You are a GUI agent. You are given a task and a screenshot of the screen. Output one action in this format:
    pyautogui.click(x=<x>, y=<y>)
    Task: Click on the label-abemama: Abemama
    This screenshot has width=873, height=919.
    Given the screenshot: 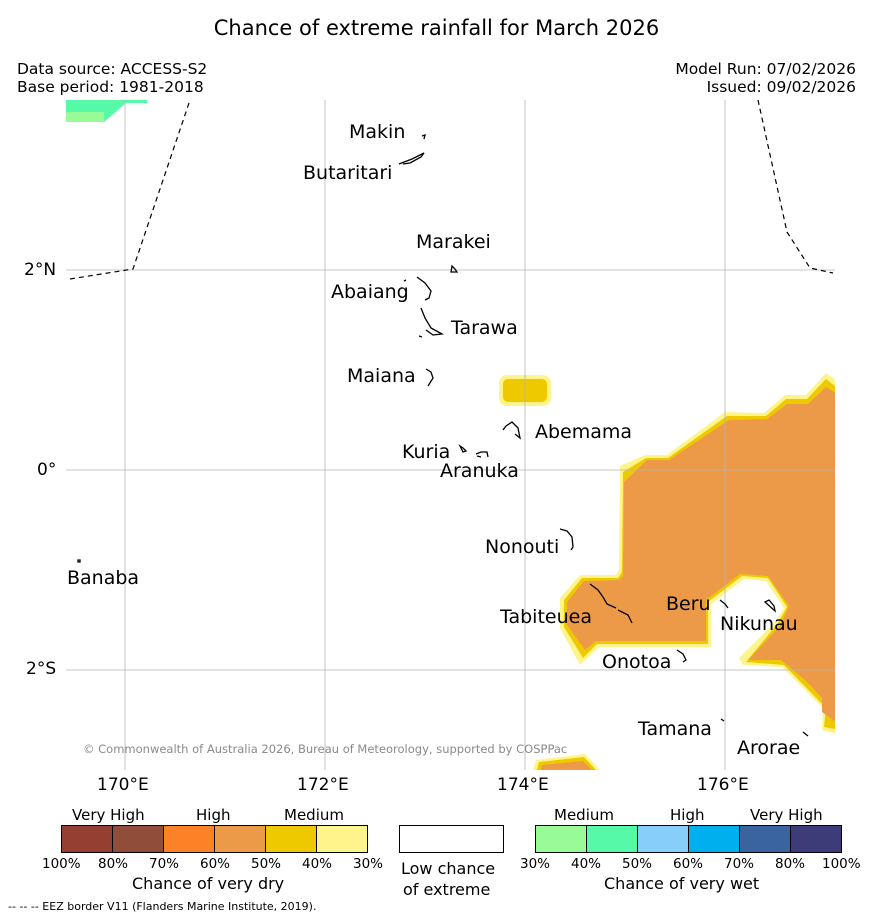 What is the action you would take?
    pyautogui.click(x=584, y=432)
    